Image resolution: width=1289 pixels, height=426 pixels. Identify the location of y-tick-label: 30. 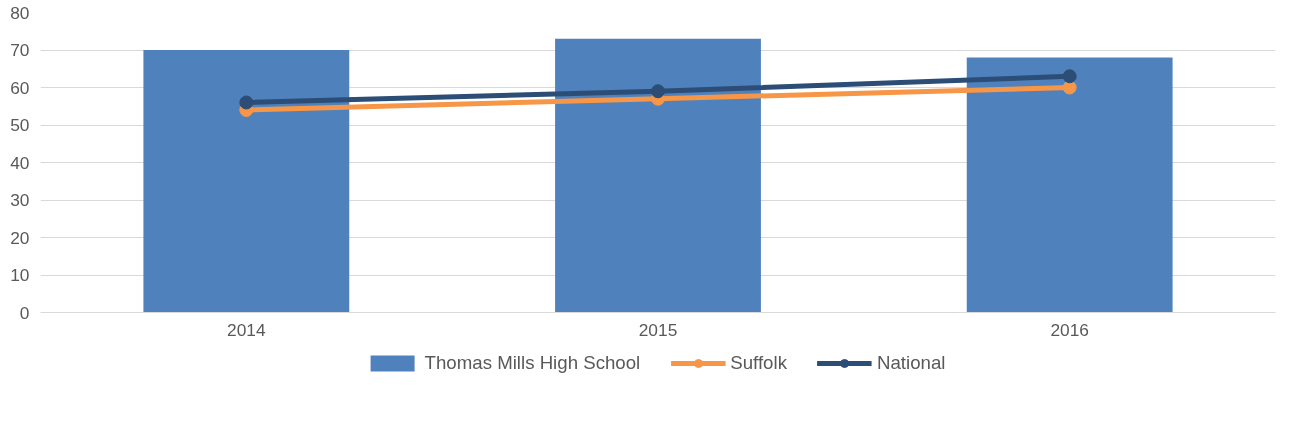
(20, 200).